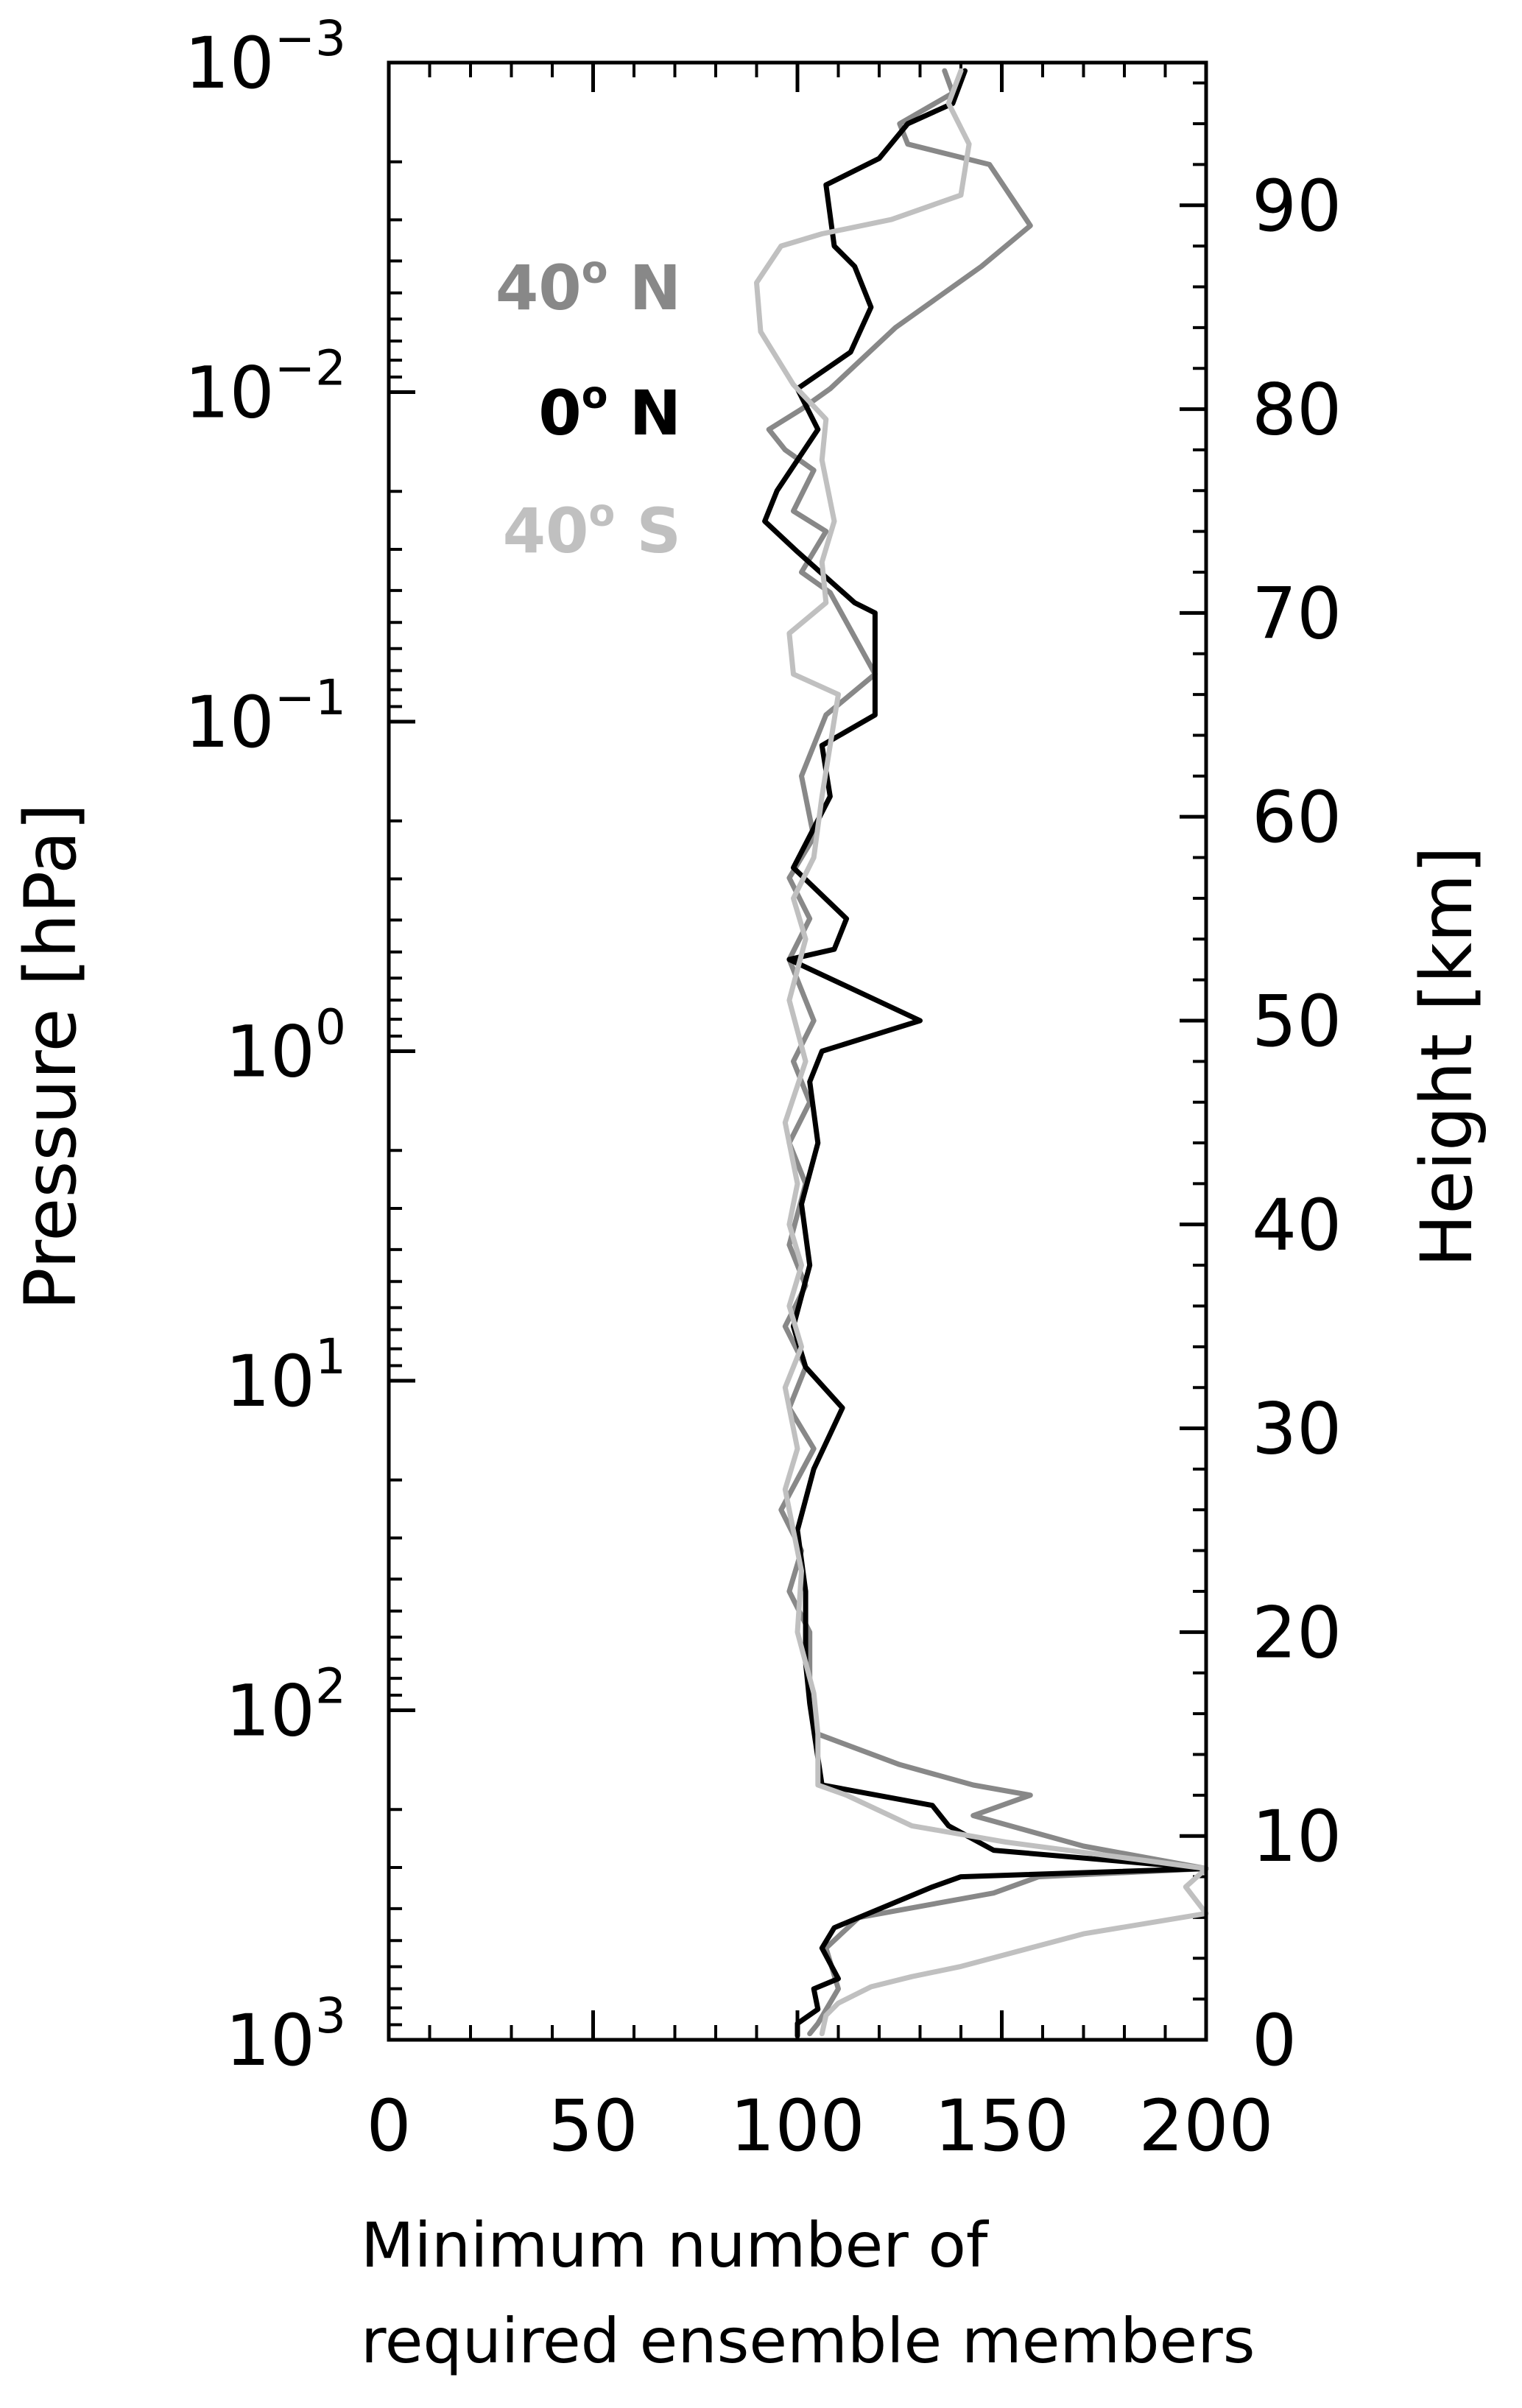 The height and width of the screenshot is (2408, 1522). I want to click on y-left-tick-label: 10⁻², so click(265, 387).